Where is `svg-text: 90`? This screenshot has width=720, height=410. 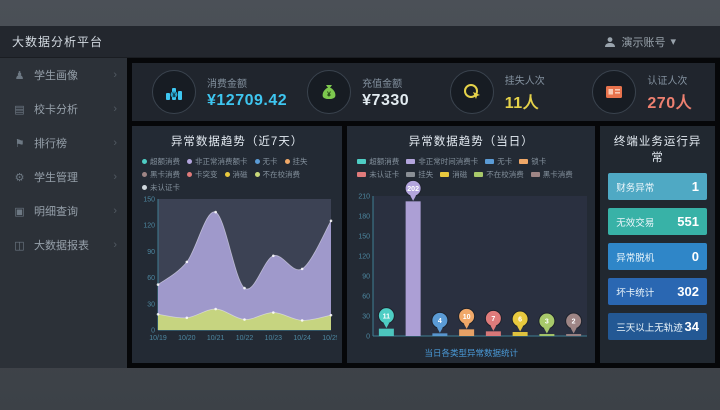
svg-text: 90 is located at coordinates (366, 277).